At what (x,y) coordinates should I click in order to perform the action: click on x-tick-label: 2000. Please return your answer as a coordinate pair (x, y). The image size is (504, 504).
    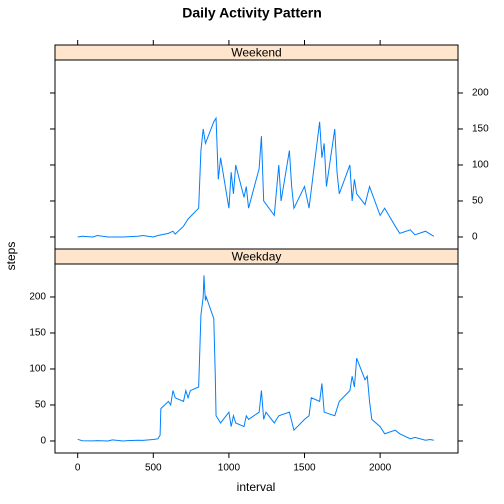
    Looking at the image, I should click on (380, 468).